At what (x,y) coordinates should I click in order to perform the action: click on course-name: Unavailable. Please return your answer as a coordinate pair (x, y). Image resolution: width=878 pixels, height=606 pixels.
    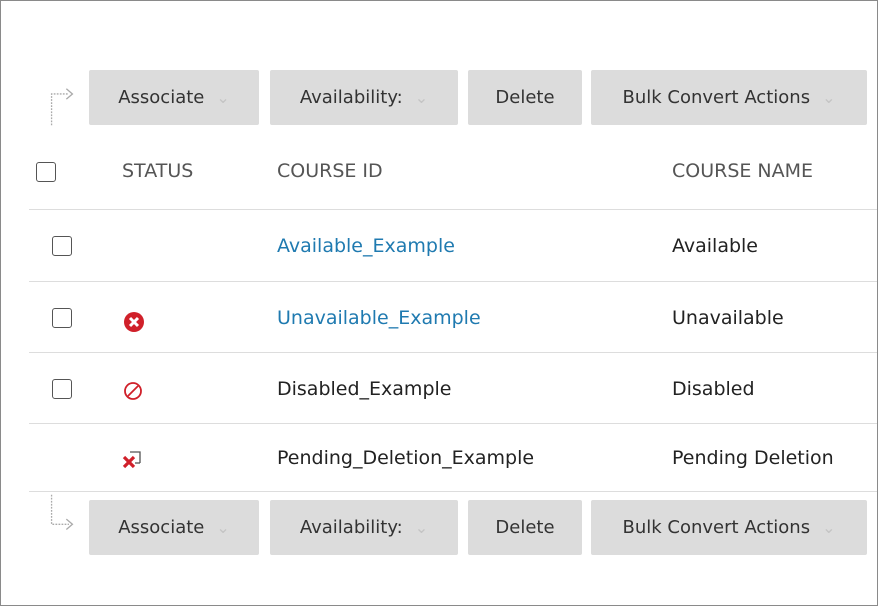
    Looking at the image, I should click on (728, 317).